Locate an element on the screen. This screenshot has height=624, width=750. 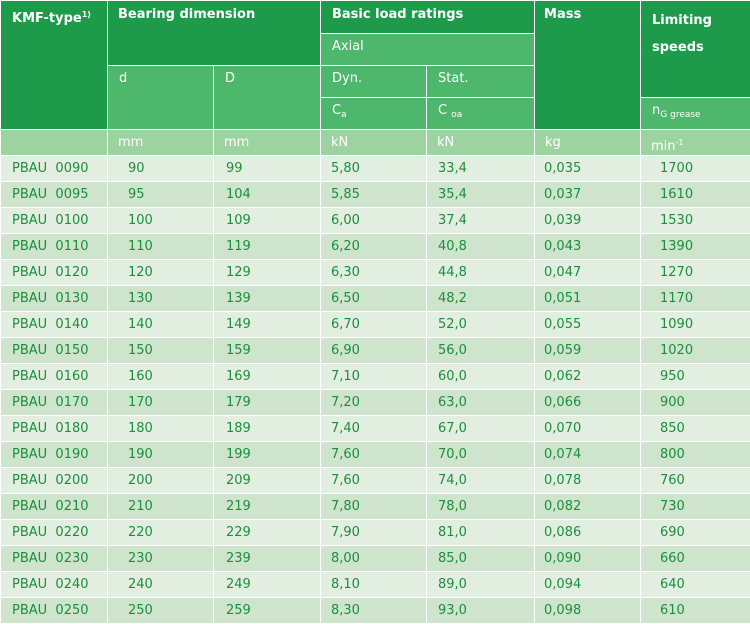
cell-stat-coa: 67,0 is located at coordinates (481, 429).